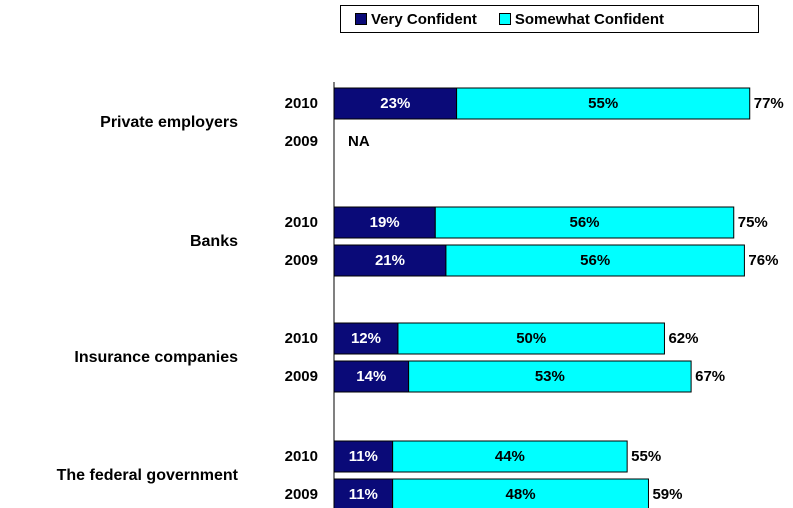  I want to click on bar-somewhat-banks-2010, so click(584, 222).